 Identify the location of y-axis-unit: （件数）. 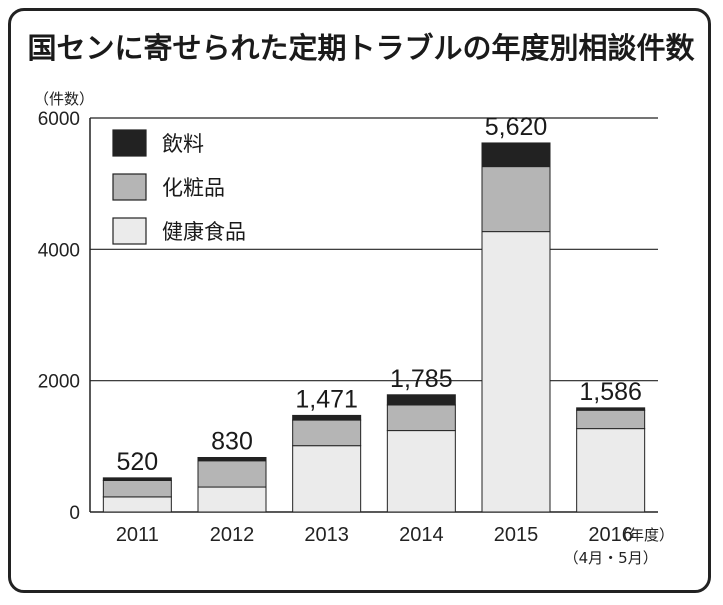
(64, 99).